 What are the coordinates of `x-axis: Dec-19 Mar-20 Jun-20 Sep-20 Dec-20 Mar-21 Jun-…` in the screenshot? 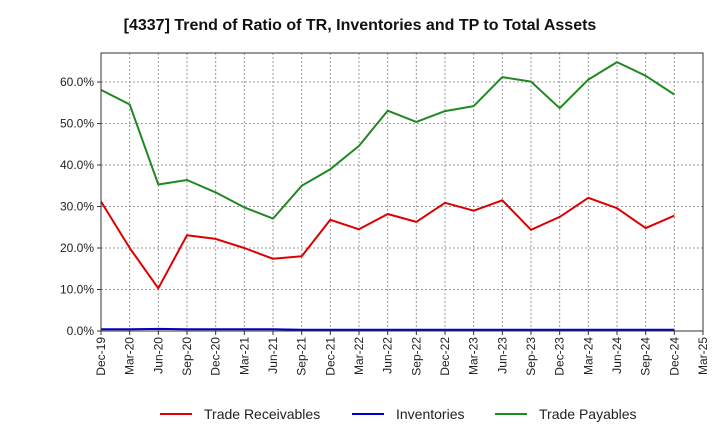 It's located at (402, 353).